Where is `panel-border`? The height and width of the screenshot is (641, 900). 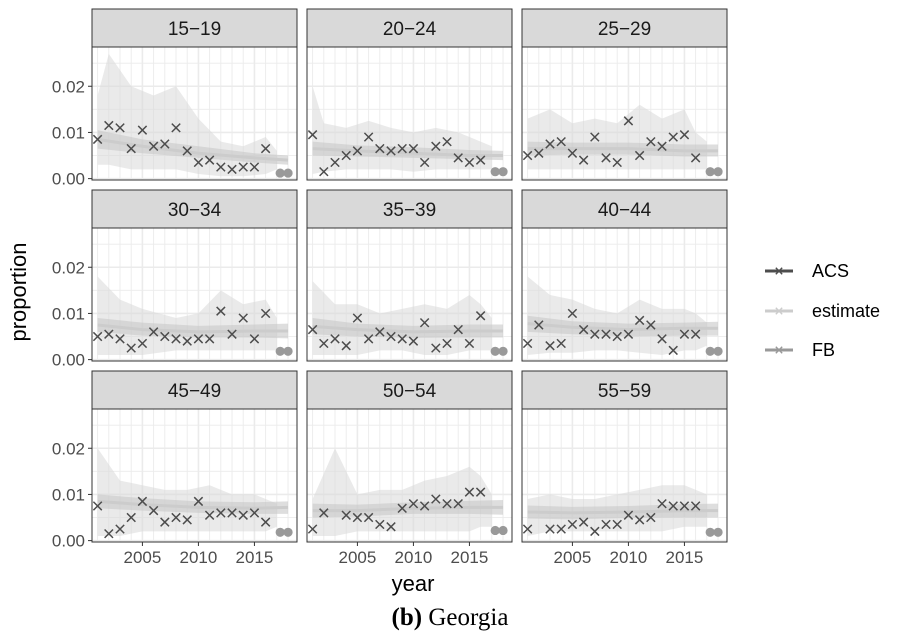 panel-border is located at coordinates (624, 113).